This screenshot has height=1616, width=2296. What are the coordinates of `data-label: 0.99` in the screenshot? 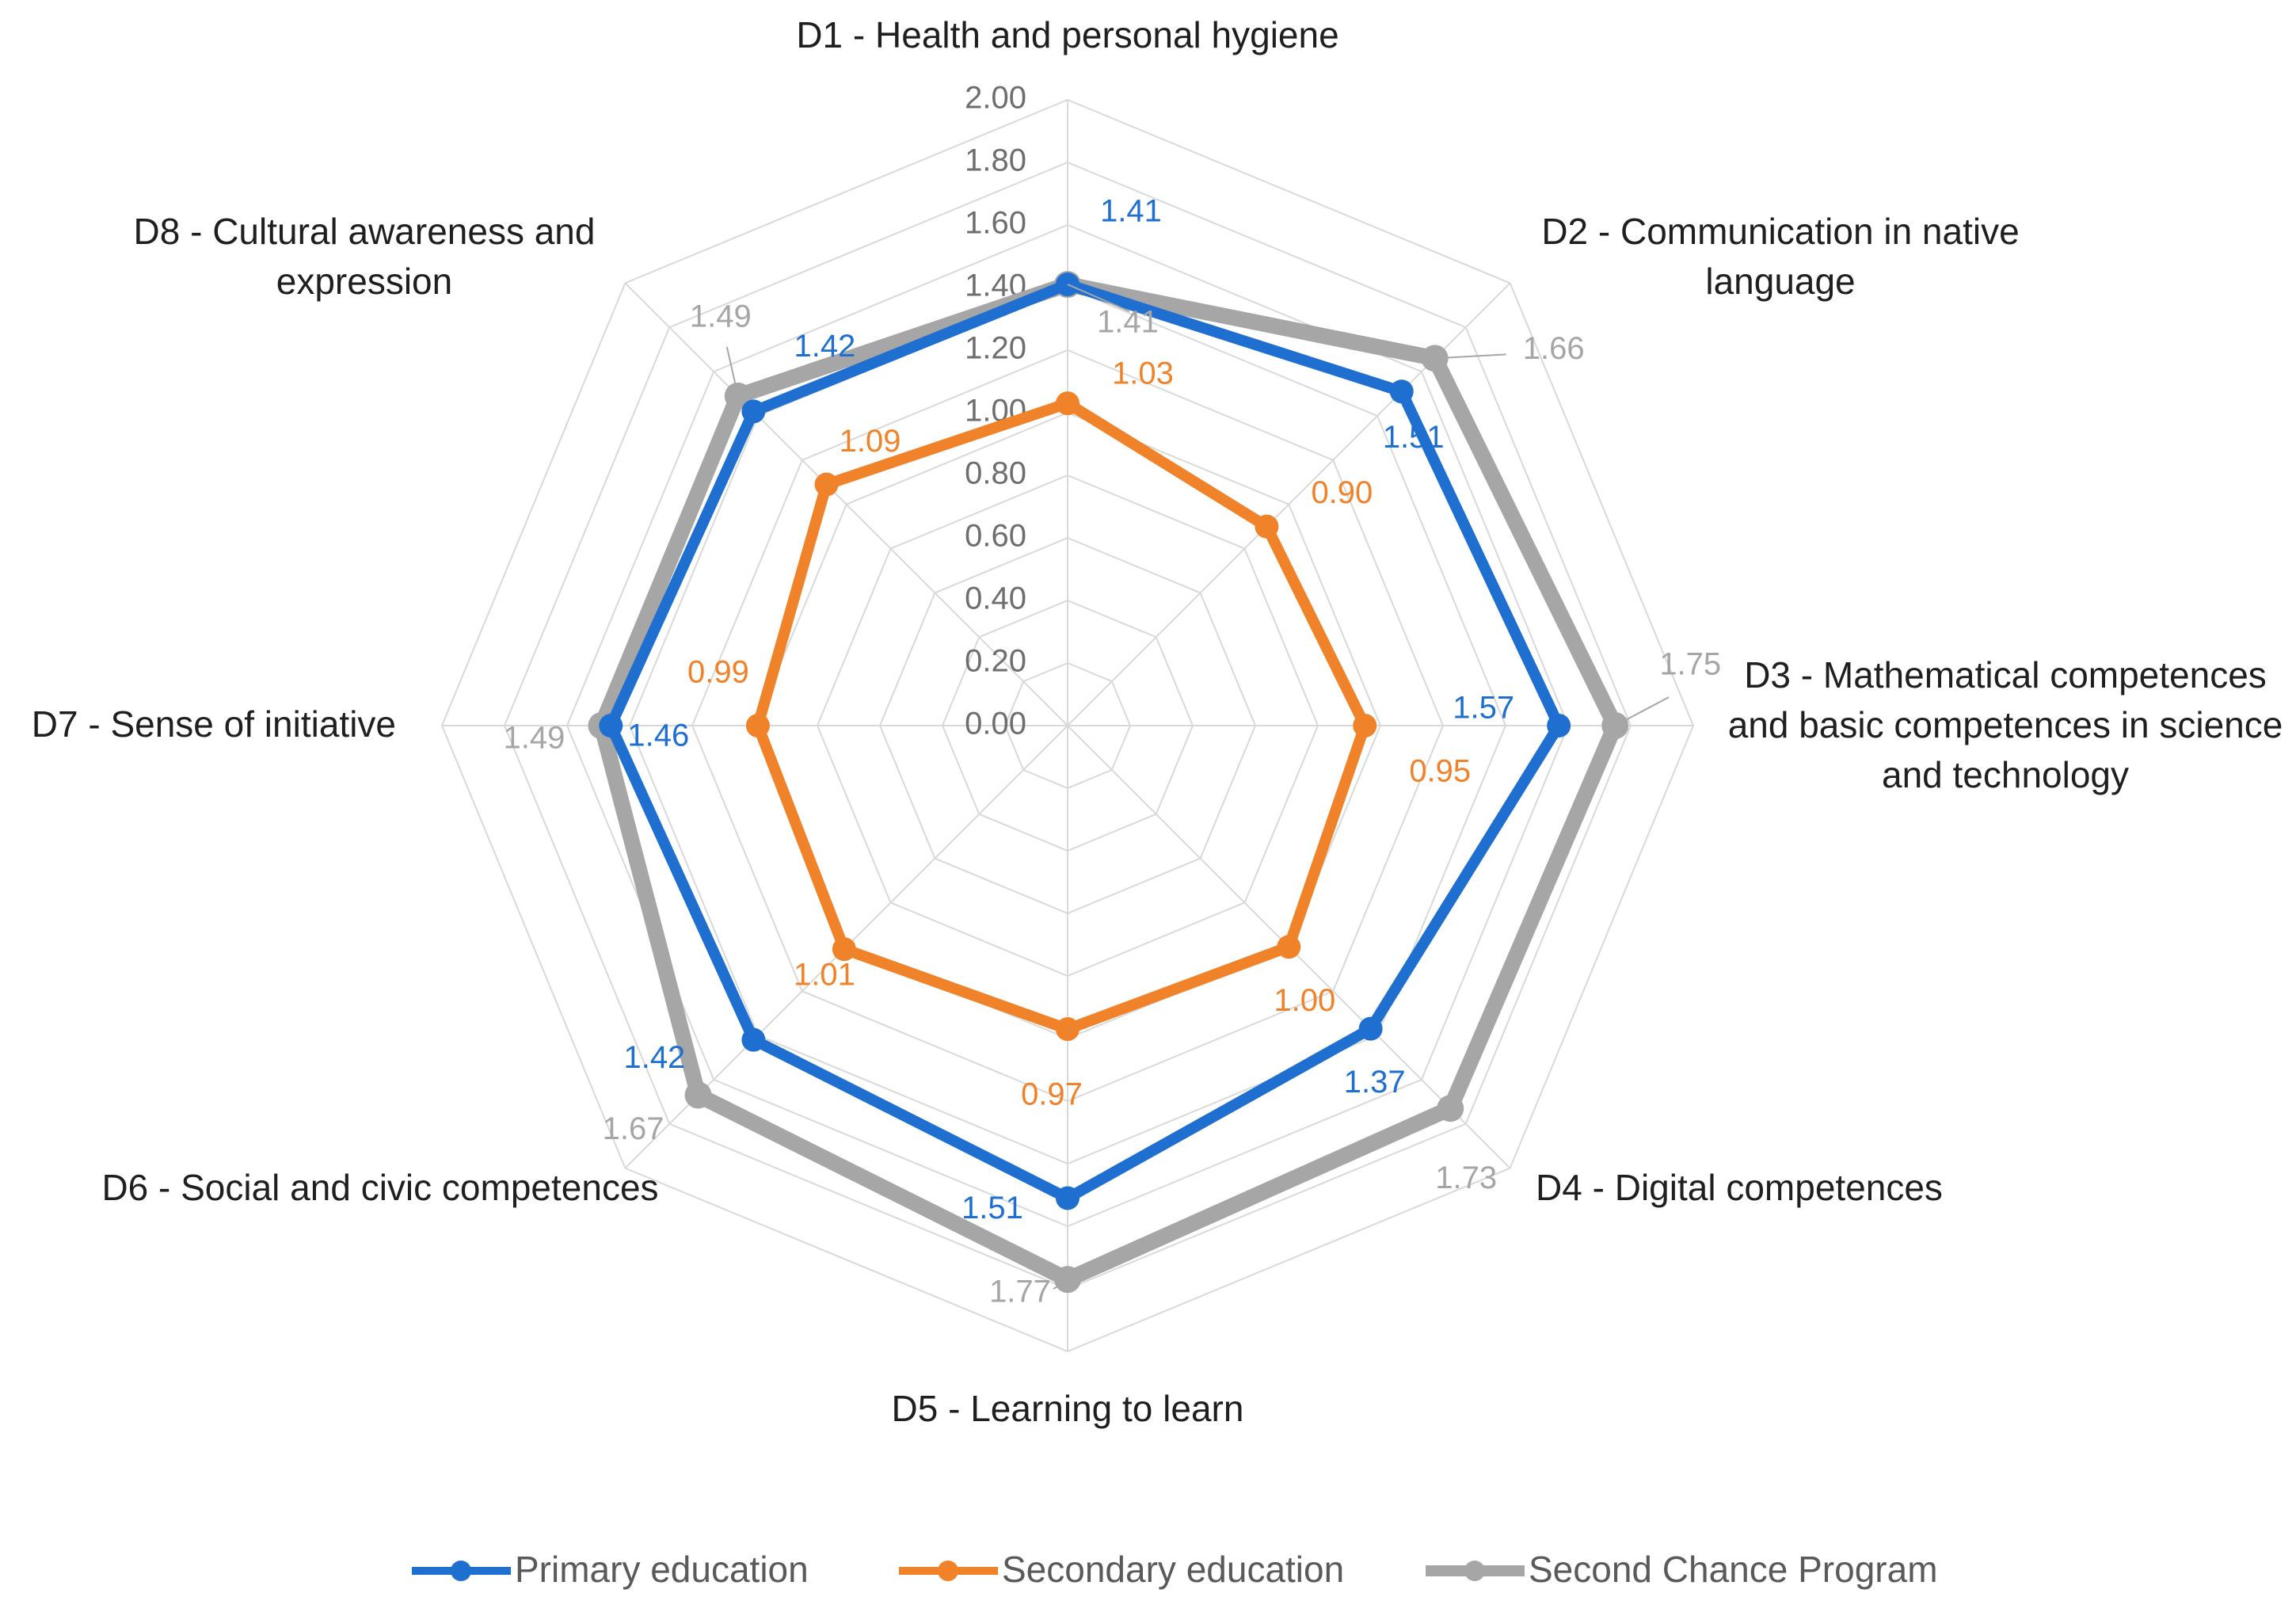 It's located at (718, 672).